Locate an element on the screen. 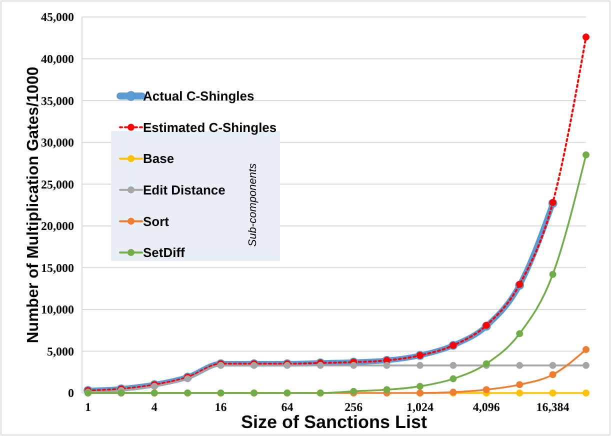  legend-label: Actual C-Shingles is located at coordinates (198, 96).